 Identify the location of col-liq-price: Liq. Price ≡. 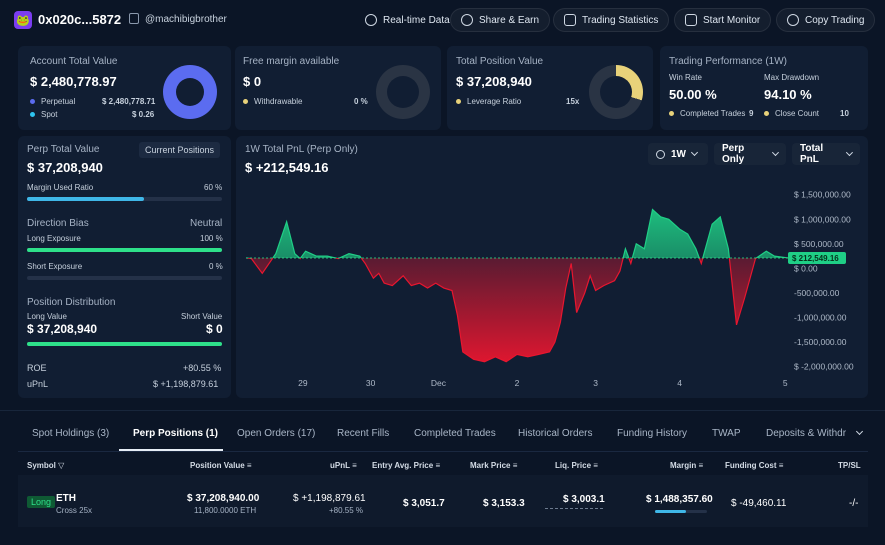
(576, 465).